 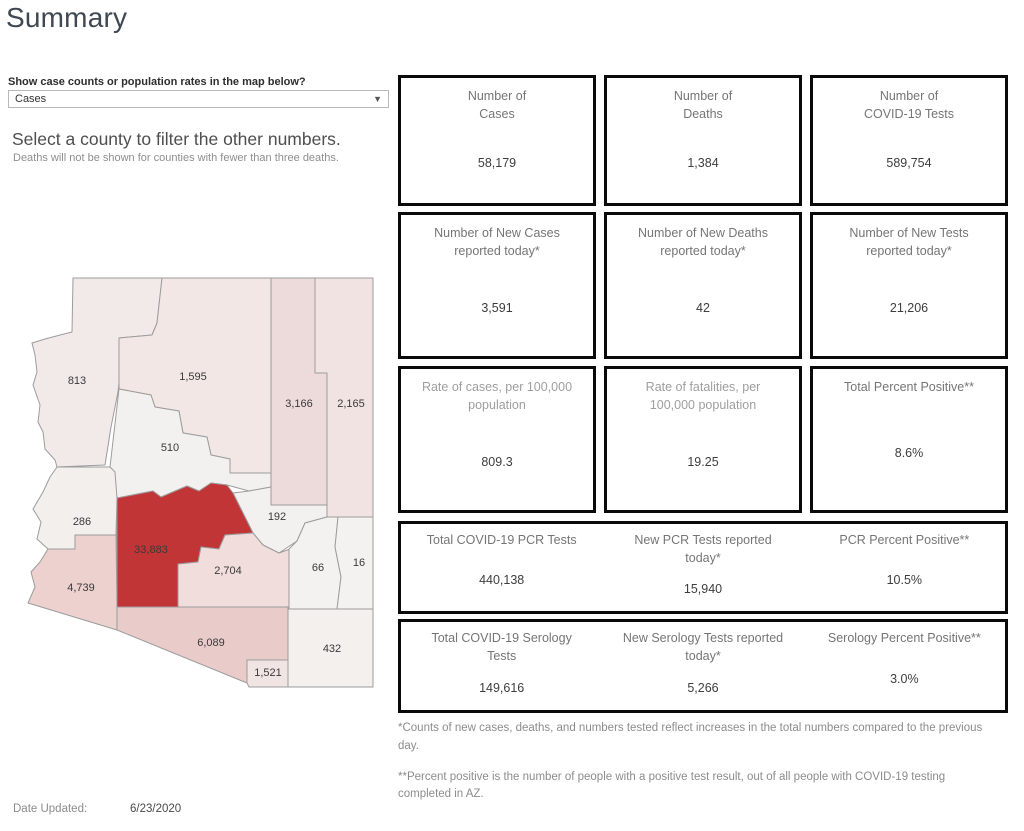 I want to click on kpi-value: 589,754, so click(x=909, y=163).